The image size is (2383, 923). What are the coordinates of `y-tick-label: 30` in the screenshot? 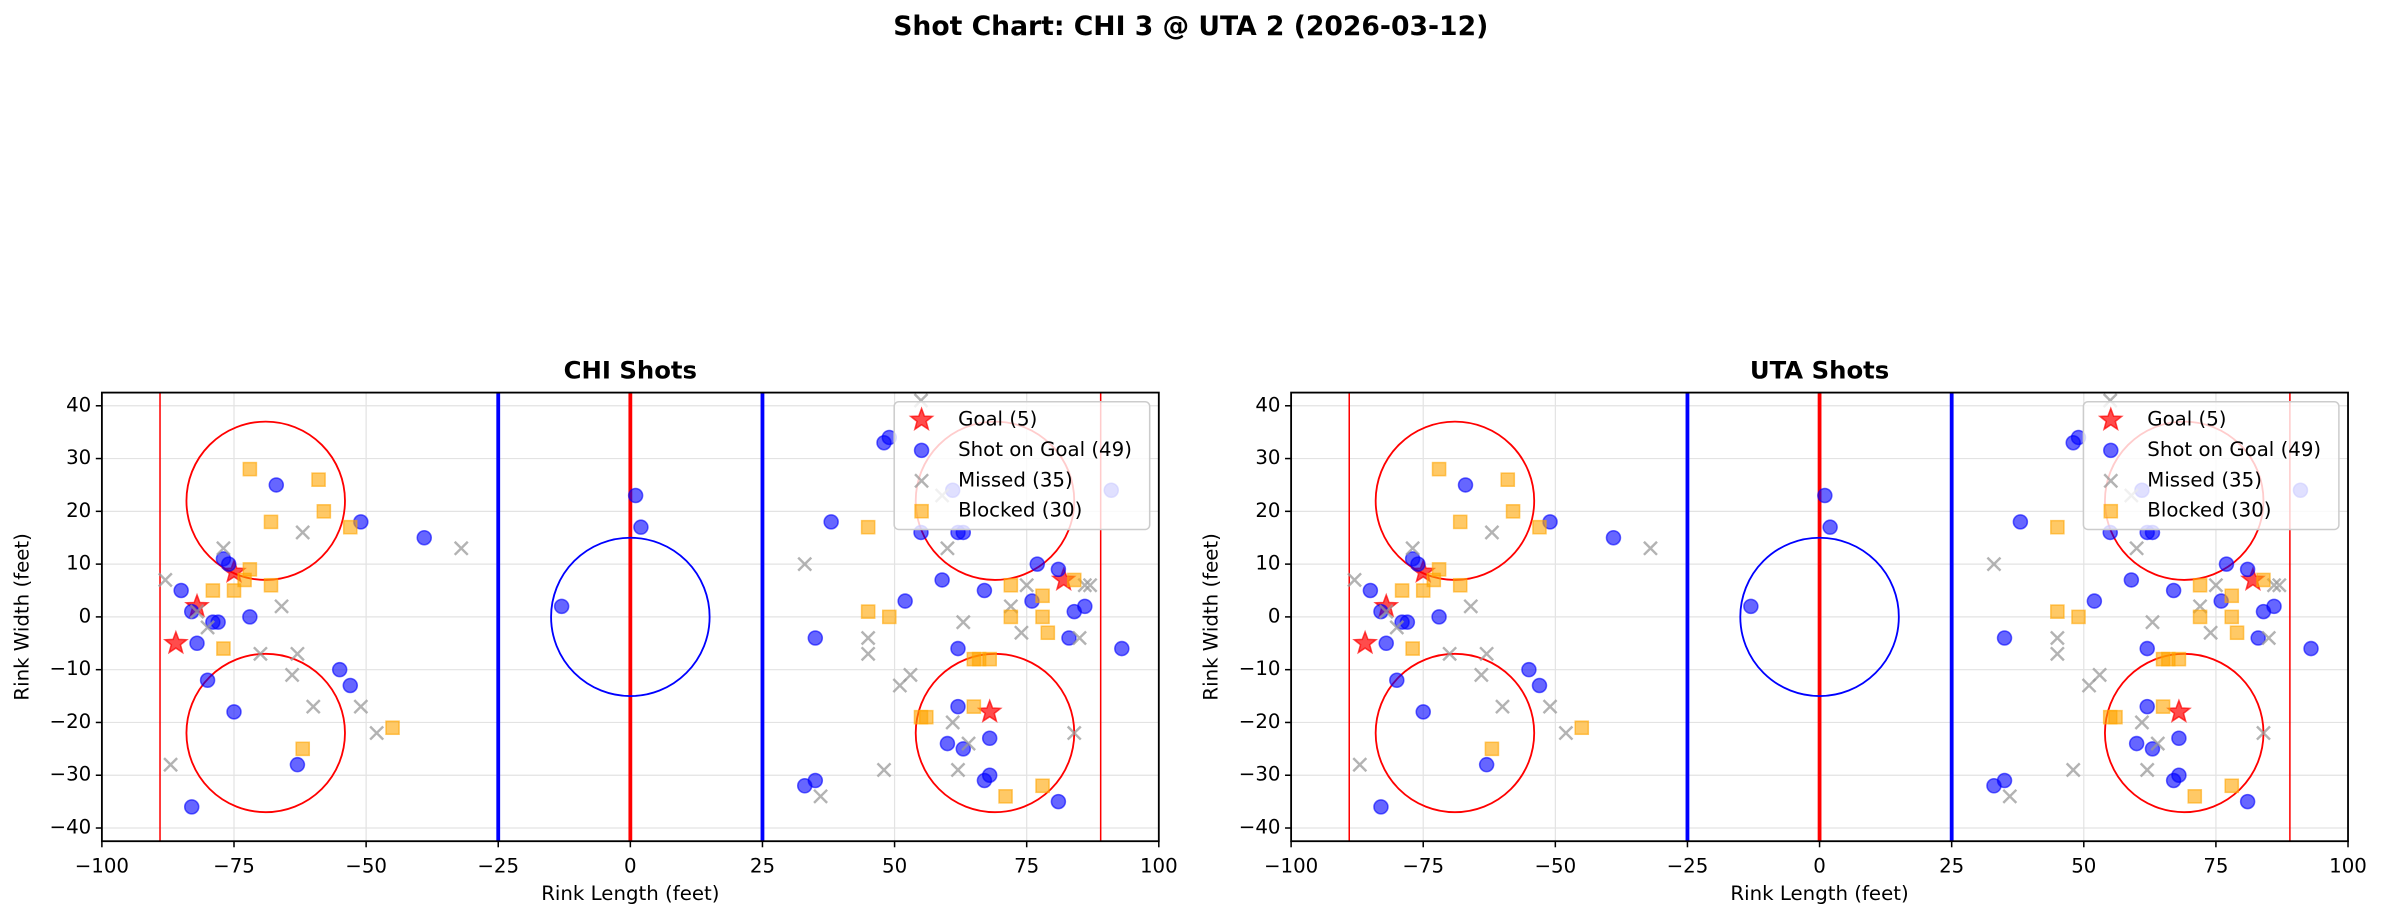 It's located at (78, 457).